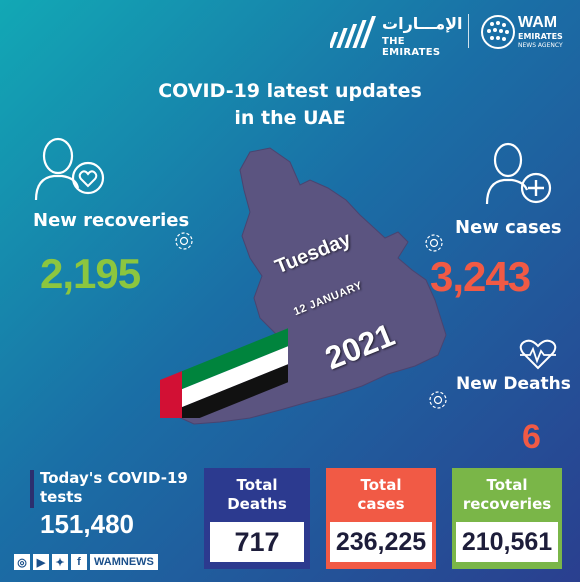  Describe the element at coordinates (290, 118) in the screenshot. I see `title-line2: in the UAE` at that location.